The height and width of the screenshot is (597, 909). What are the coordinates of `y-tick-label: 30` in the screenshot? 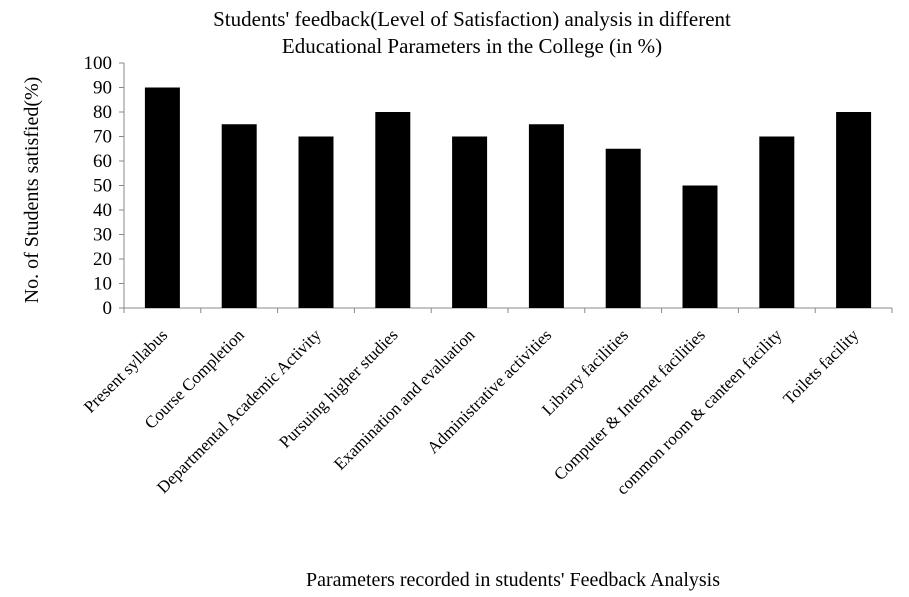 It's located at (102, 235).